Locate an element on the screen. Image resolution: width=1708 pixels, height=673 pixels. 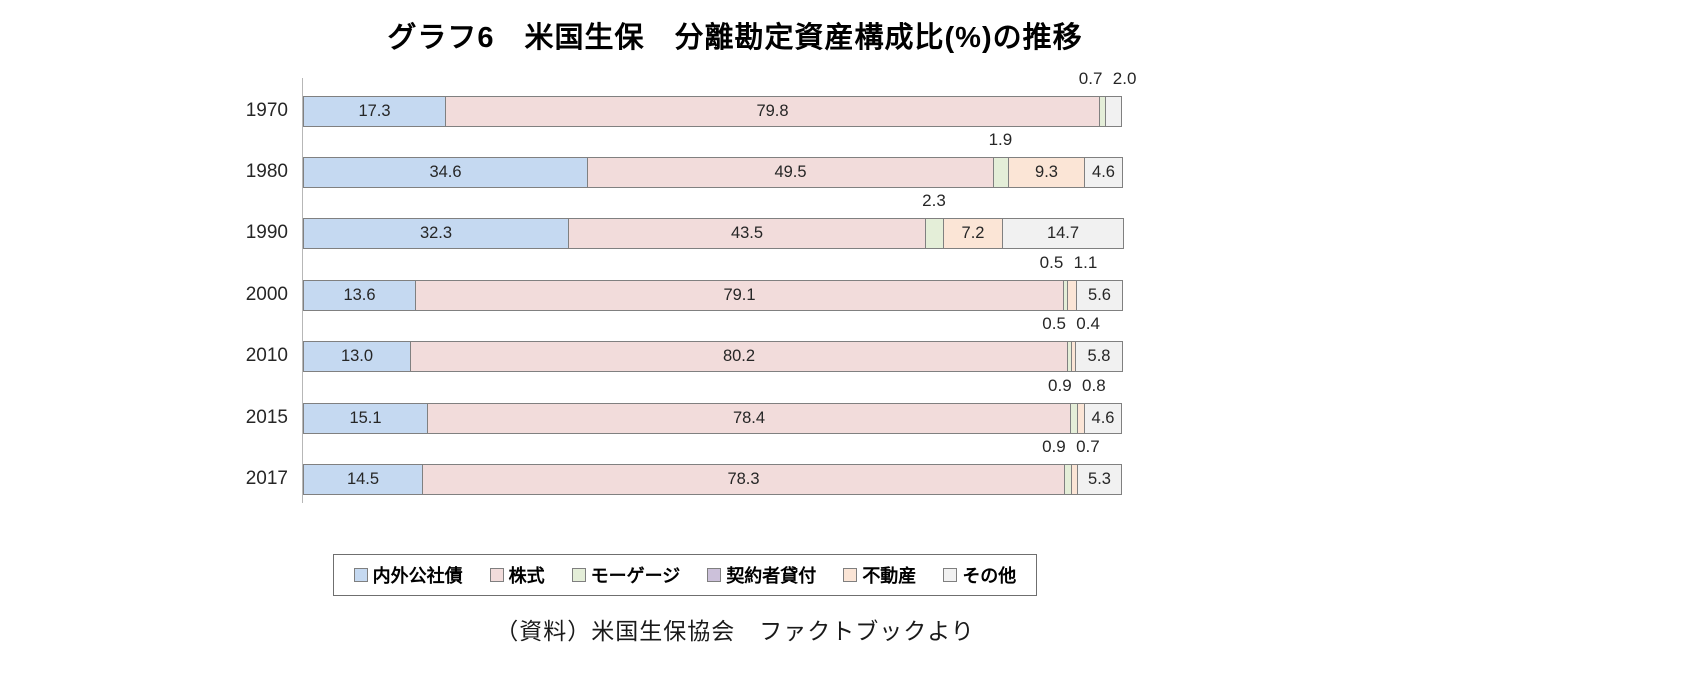
legend-item-bonds: 内外公社債 is located at coordinates (408, 575).